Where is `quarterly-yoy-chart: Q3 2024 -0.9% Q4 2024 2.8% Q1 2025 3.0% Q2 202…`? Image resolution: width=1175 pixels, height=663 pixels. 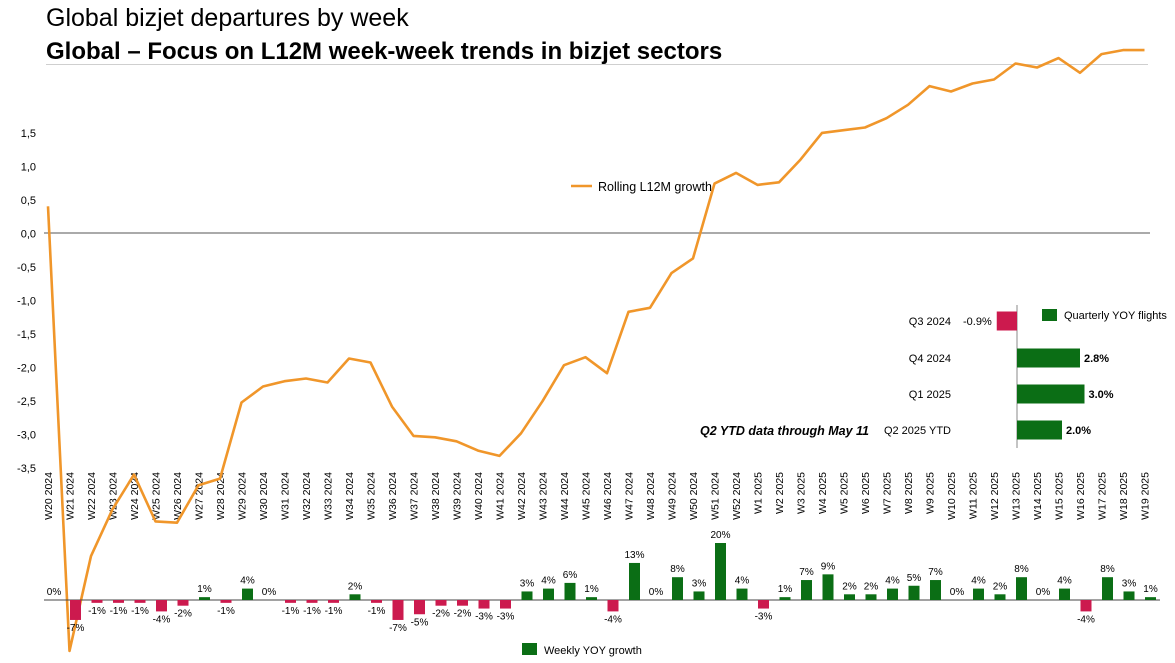 quarterly-yoy-chart: Q3 2024 -0.9% Q4 2024 2.8% Q1 2025 3.0% Q2 202… is located at coordinates (933, 376).